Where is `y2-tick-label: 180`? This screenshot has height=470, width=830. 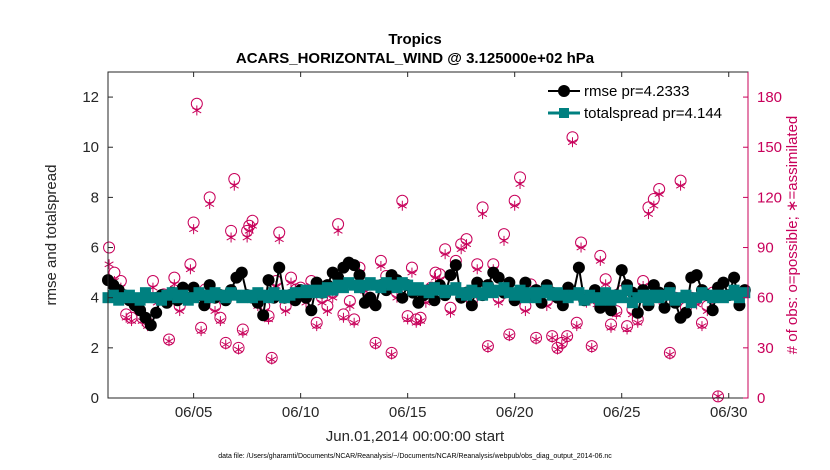
y2-tick-label: 180 is located at coordinates (769, 97).